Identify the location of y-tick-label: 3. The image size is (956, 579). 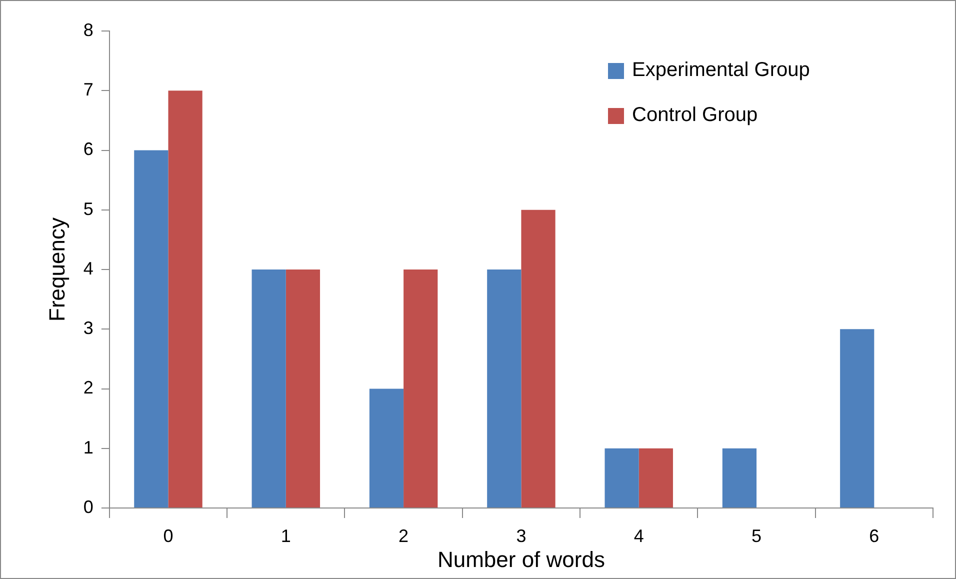
(88, 328).